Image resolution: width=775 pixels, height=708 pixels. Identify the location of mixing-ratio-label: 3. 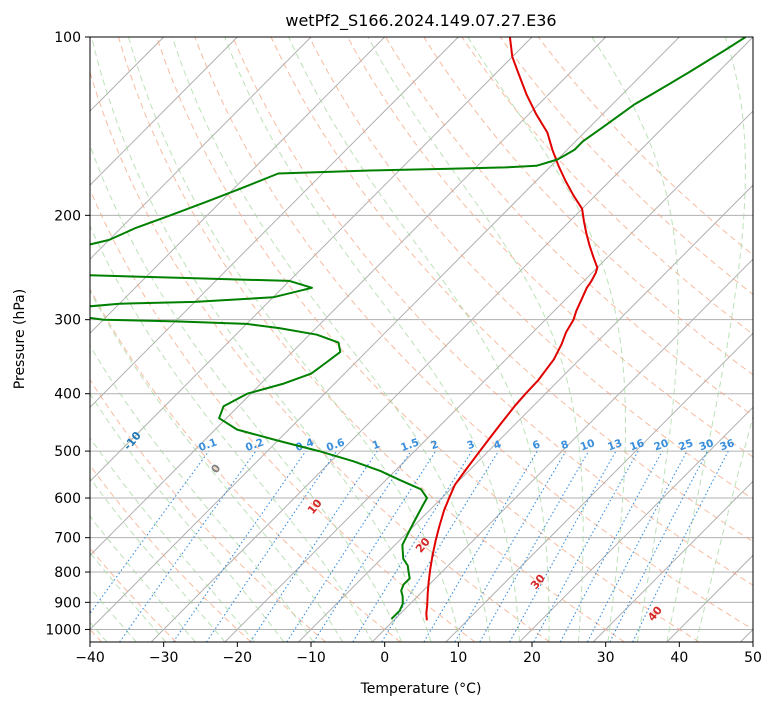
(470, 445).